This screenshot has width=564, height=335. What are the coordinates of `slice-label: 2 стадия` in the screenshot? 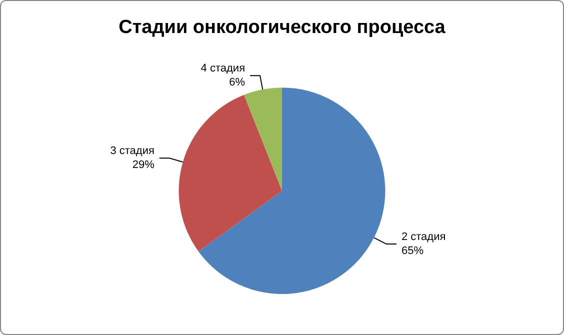 It's located at (423, 237).